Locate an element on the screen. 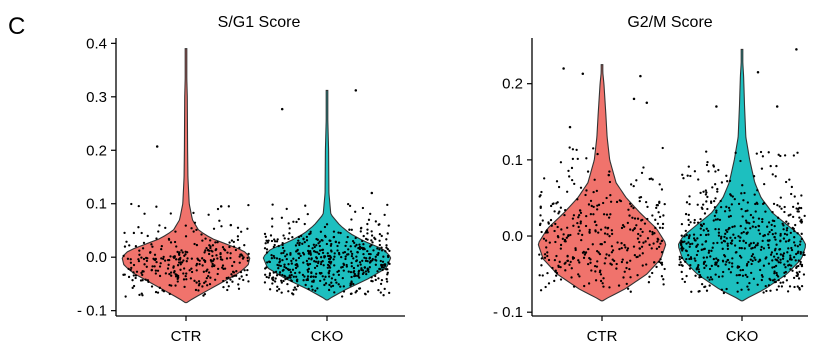 The height and width of the screenshot is (348, 813). g2m-violin-cko is located at coordinates (742, 175).